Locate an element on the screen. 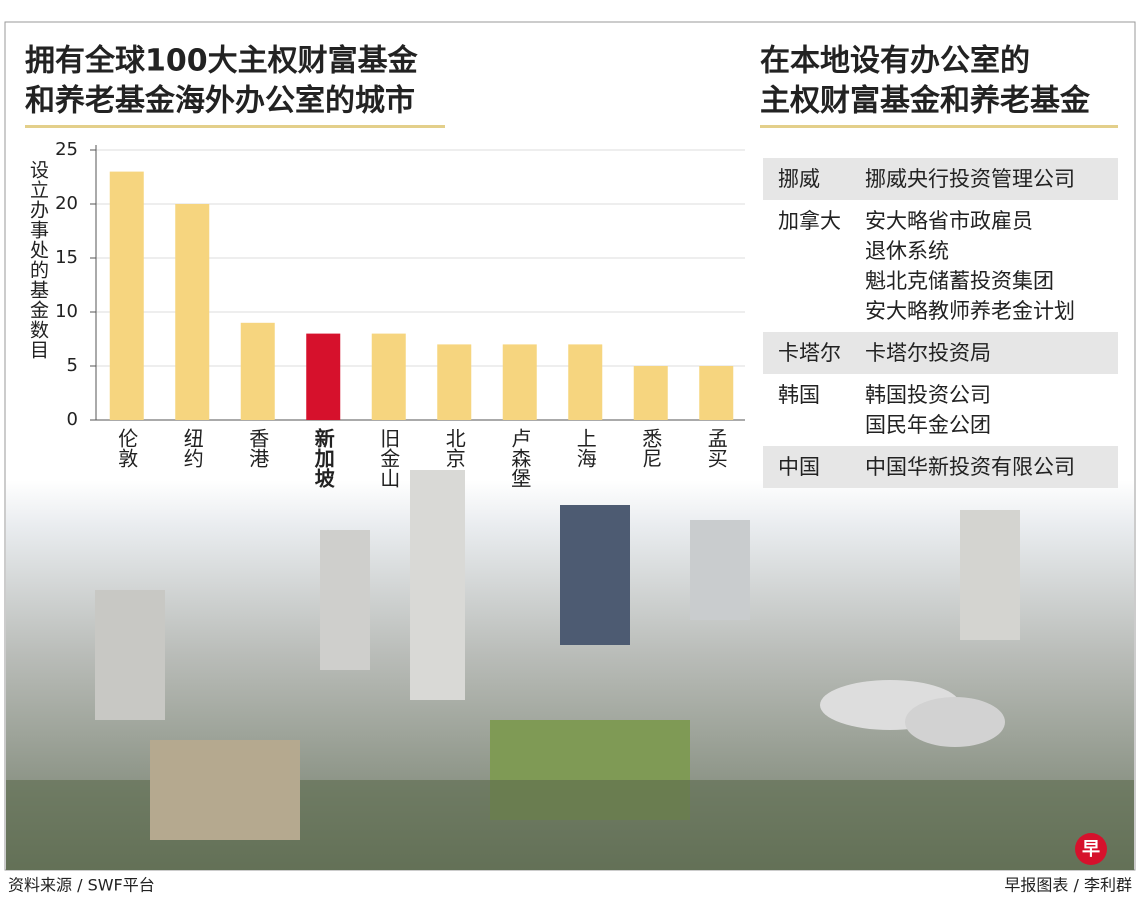 Image resolution: width=1140 pixels, height=900 pixels. fund-name: 韩国投资公司 is located at coordinates (928, 395).